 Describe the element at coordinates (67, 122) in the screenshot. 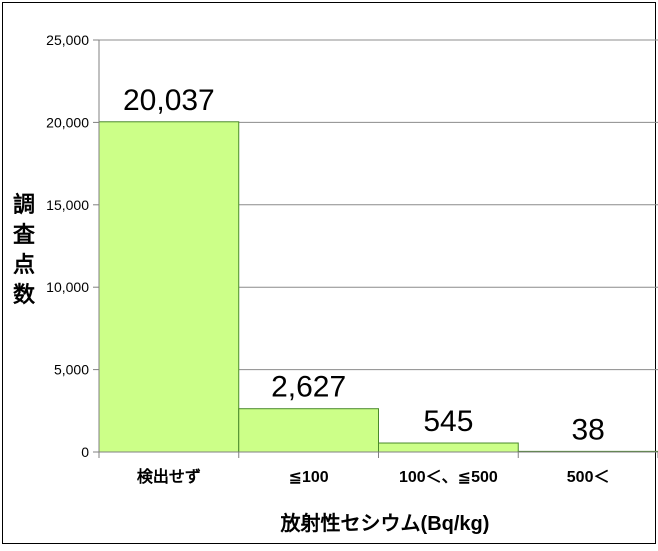

I see `y-tick-label: 20,000` at that location.